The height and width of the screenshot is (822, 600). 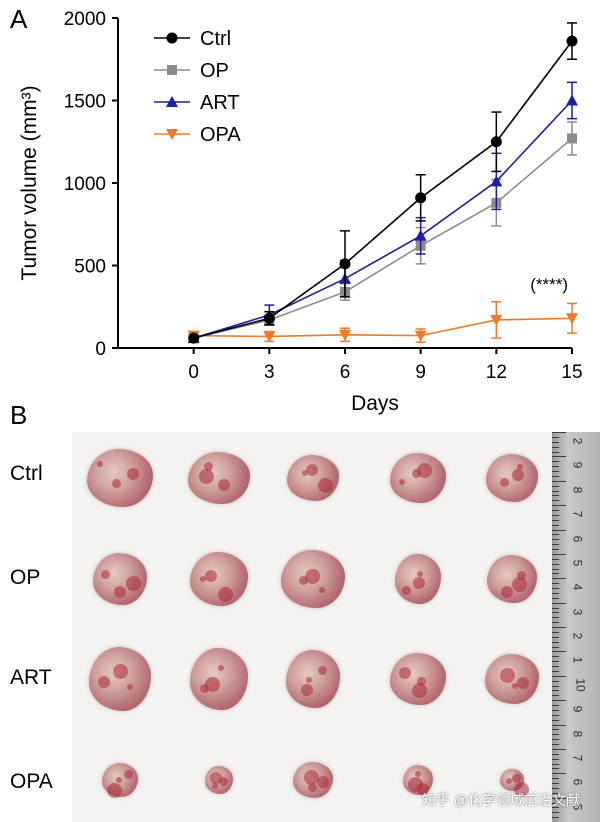 What do you see at coordinates (577, 563) in the screenshot?
I see `ruler-number: 5` at bounding box center [577, 563].